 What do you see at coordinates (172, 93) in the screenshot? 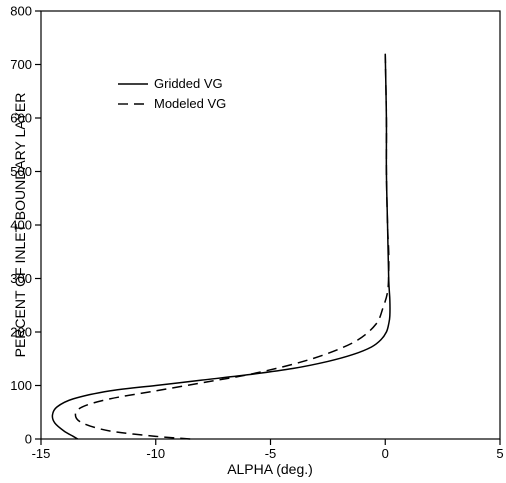
I see `legend: Gridded VG Modeled VG` at bounding box center [172, 93].